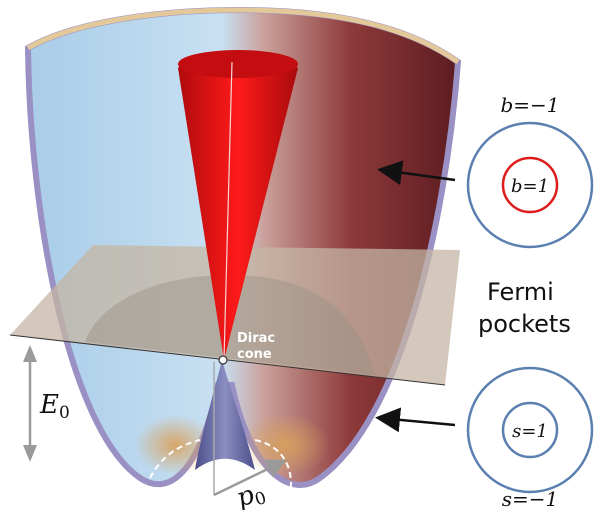  What do you see at coordinates (530, 498) in the screenshot?
I see `s-outer-label: s=−1` at bounding box center [530, 498].